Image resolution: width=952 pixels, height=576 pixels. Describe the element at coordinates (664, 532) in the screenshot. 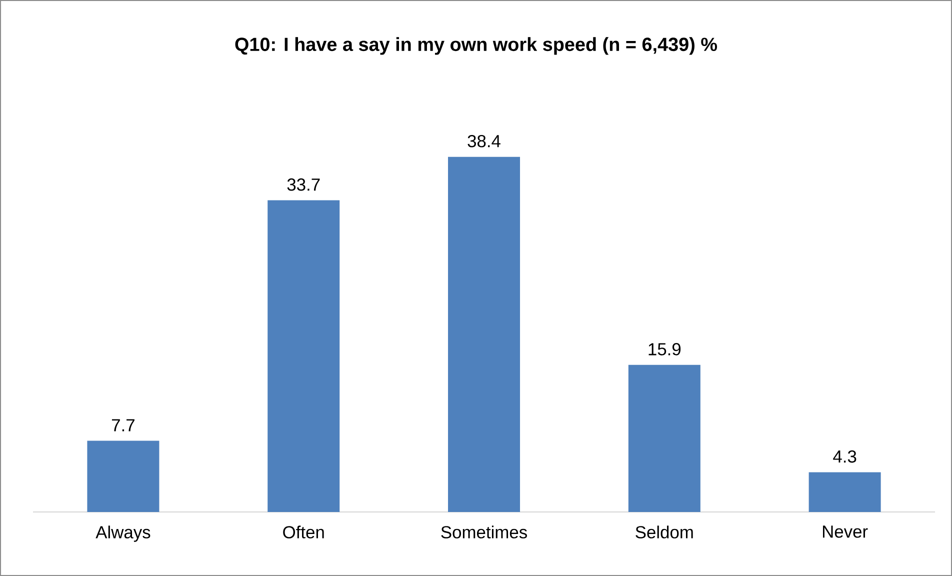

I see `x-tick-label: Seldom` at that location.